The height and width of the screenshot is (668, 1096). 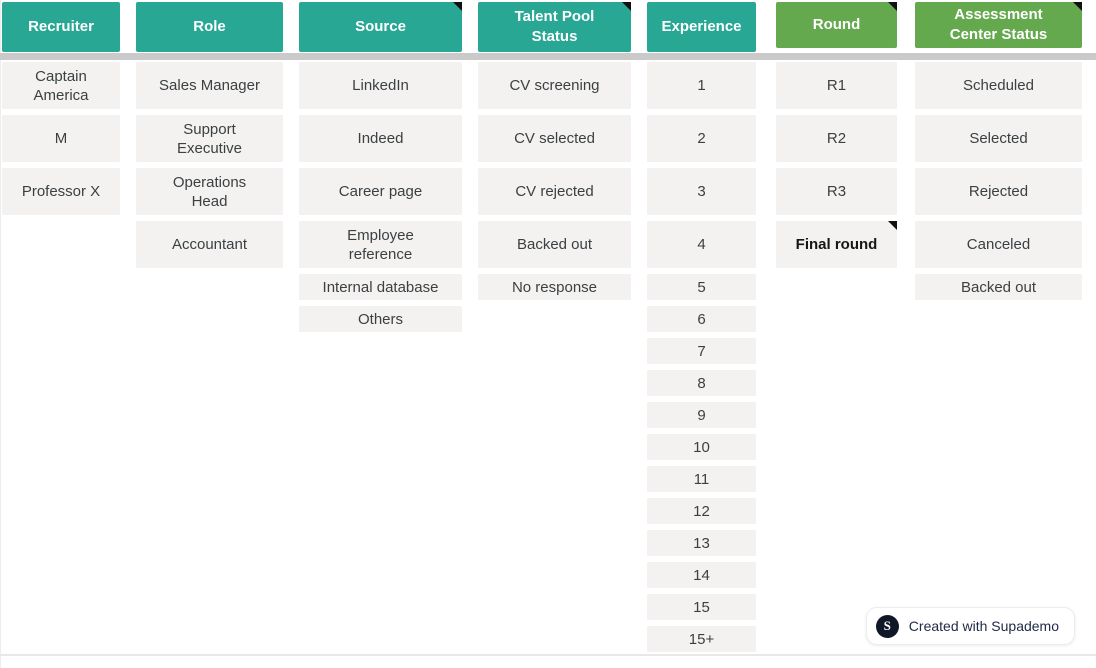 What do you see at coordinates (380, 287) in the screenshot?
I see `source-cell: Internal database` at bounding box center [380, 287].